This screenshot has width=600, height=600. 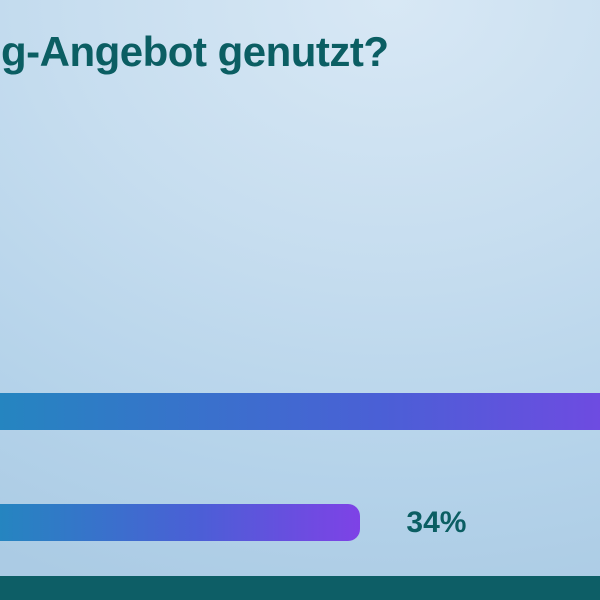 What do you see at coordinates (300, 588) in the screenshot?
I see `bottom-accent-bar` at bounding box center [300, 588].